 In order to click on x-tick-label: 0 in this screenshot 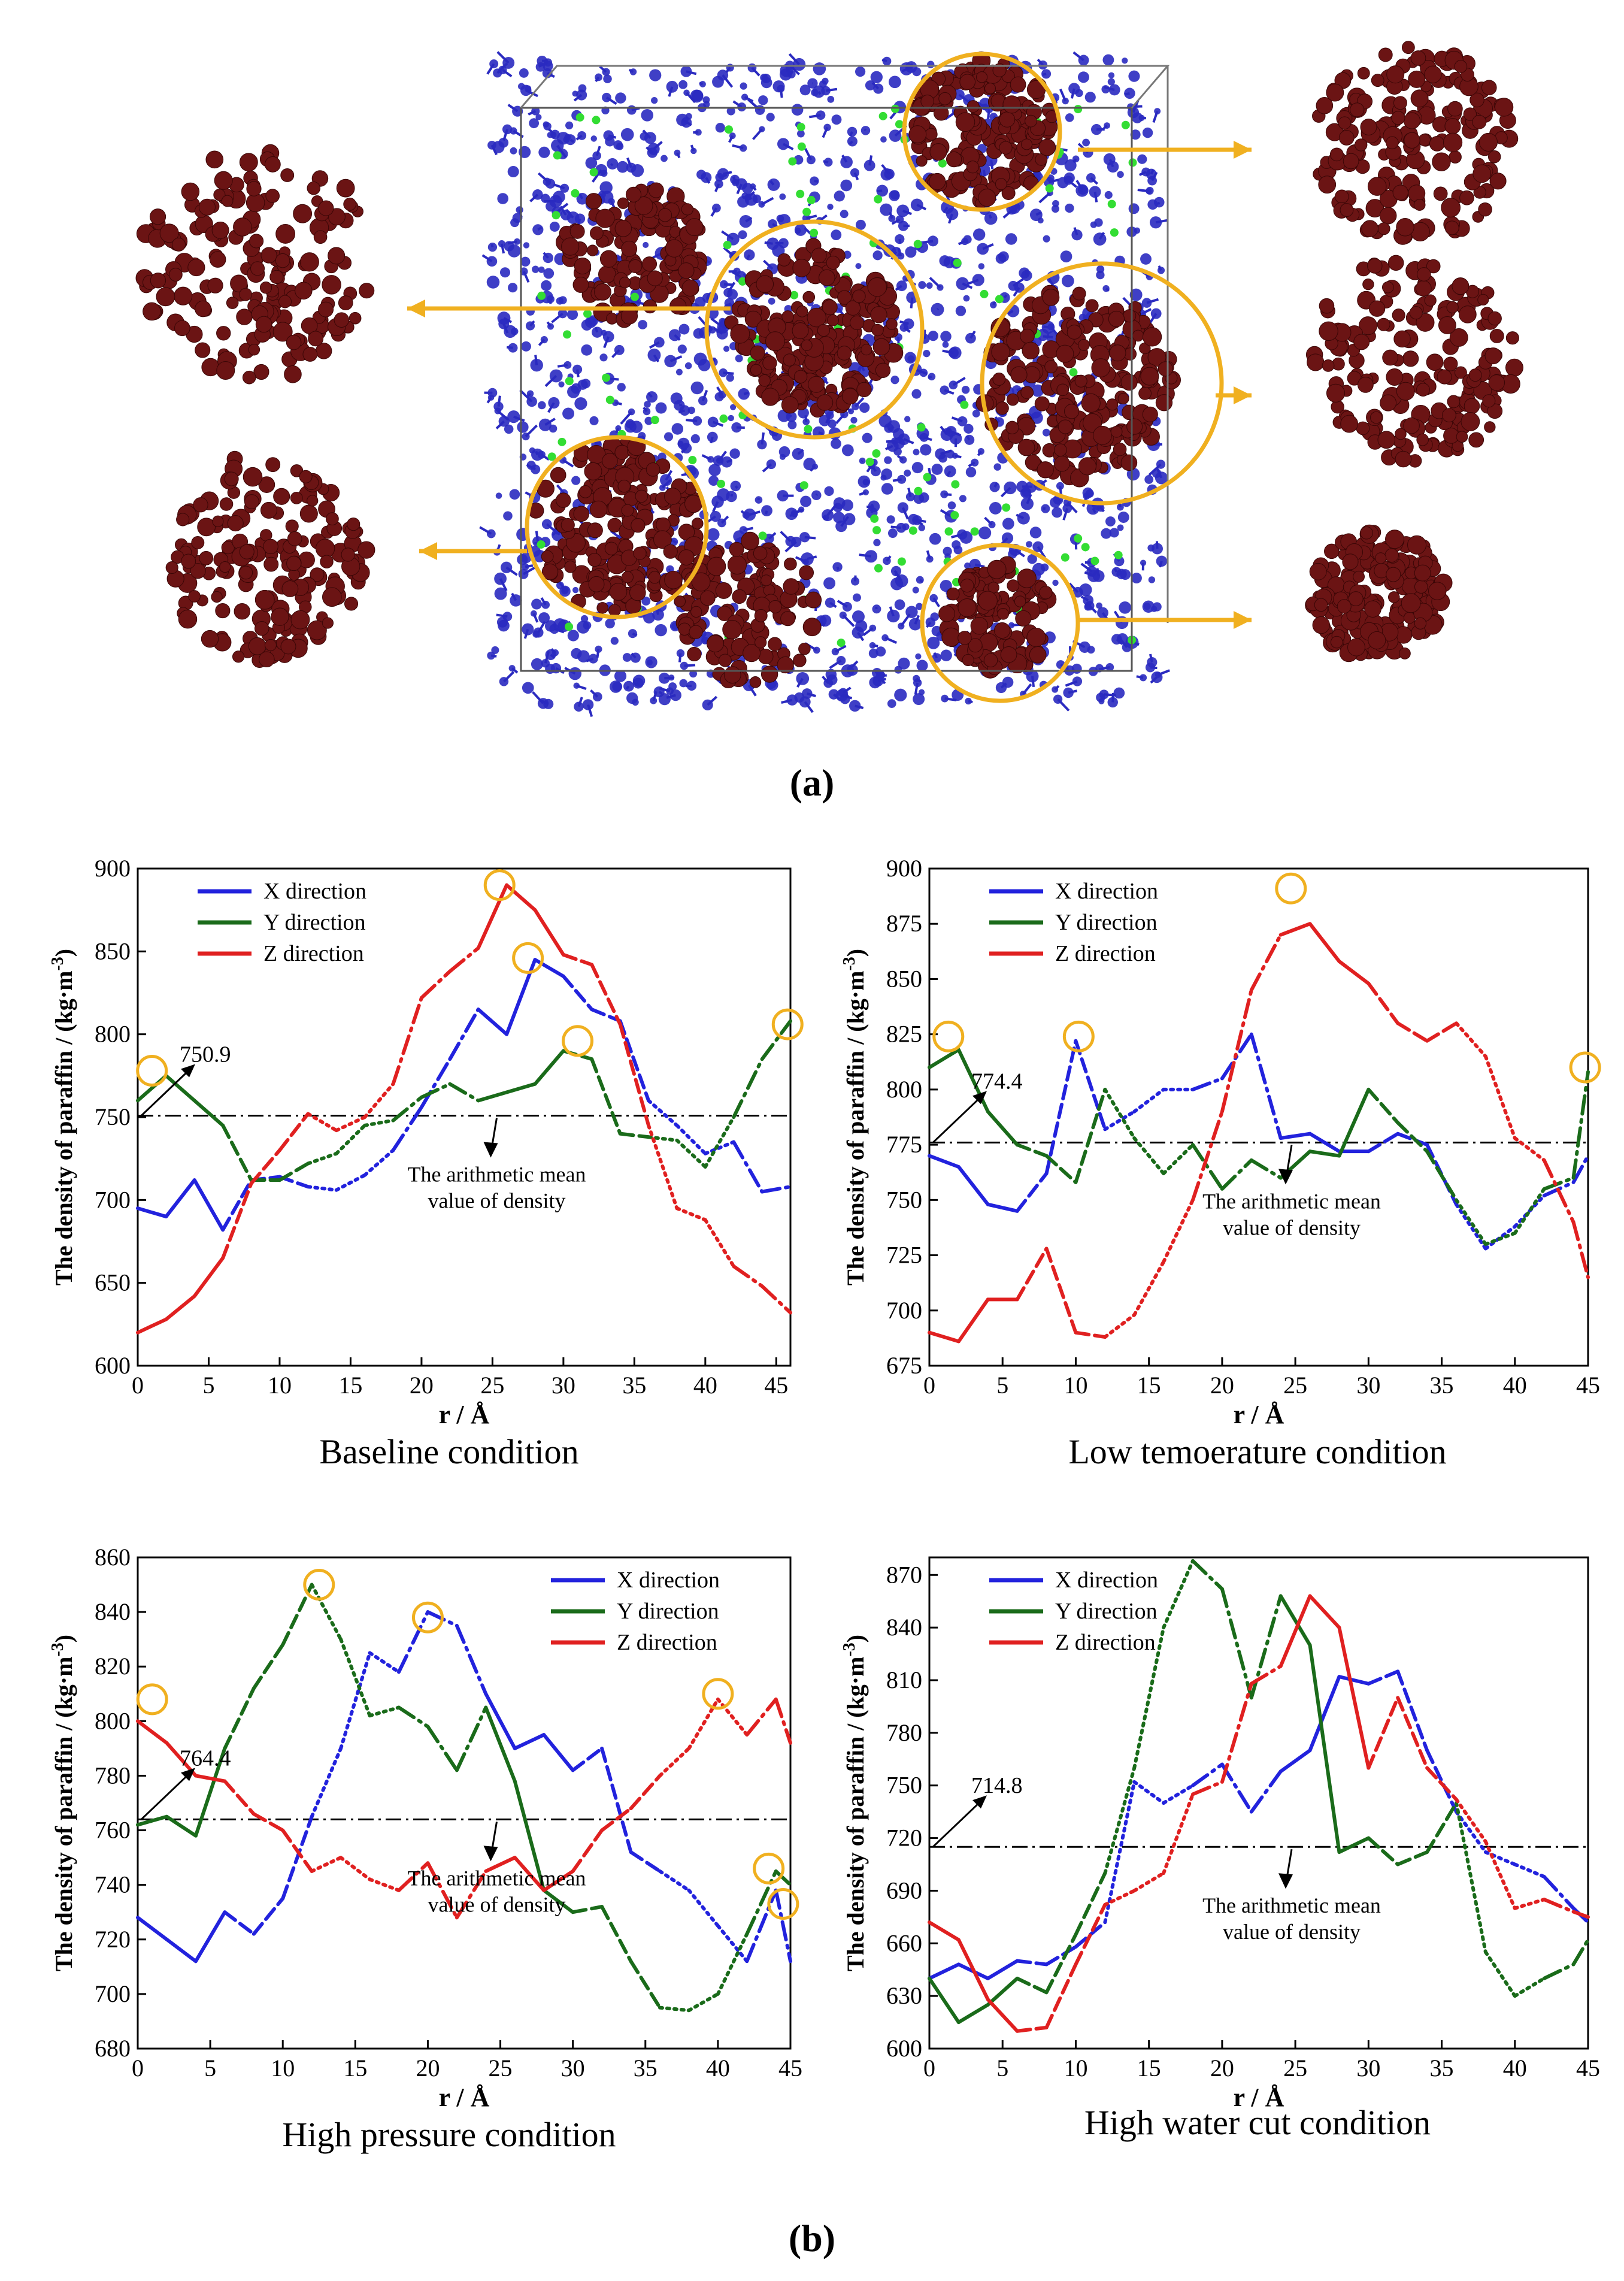, I will do `click(929, 1385)`.